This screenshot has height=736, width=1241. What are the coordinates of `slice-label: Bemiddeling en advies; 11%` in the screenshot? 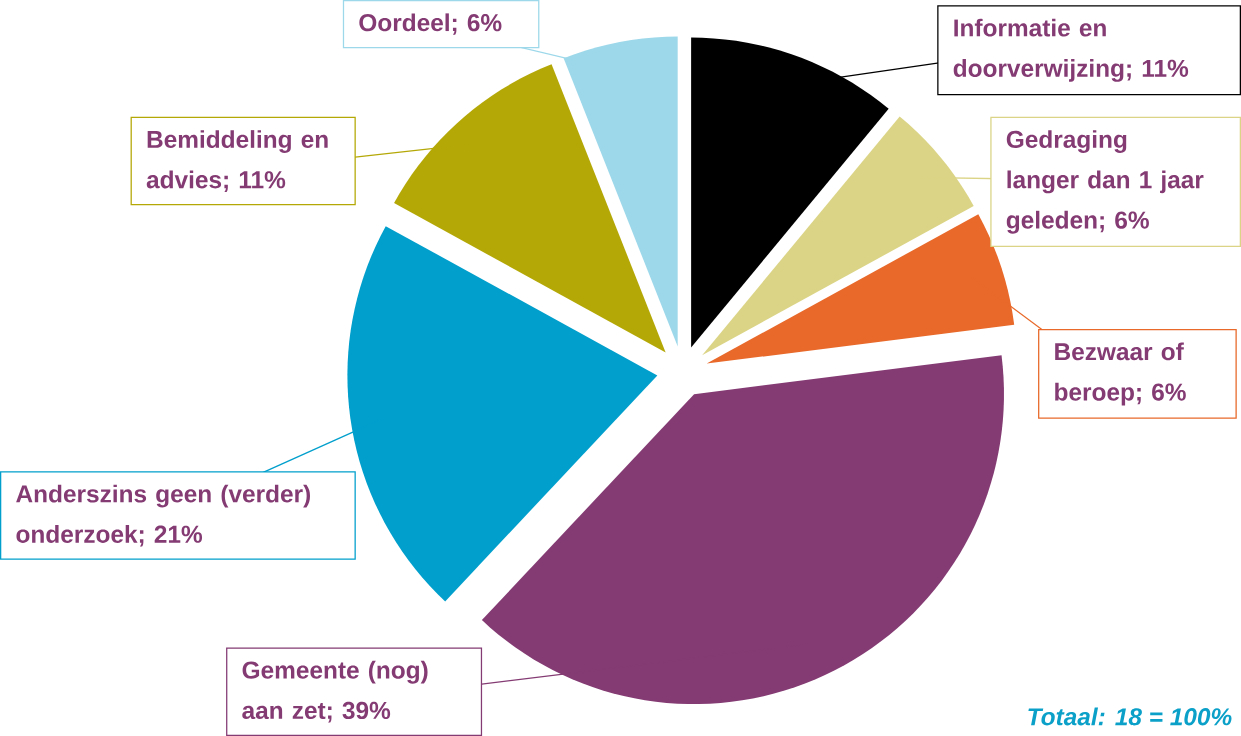 It's located at (237, 161).